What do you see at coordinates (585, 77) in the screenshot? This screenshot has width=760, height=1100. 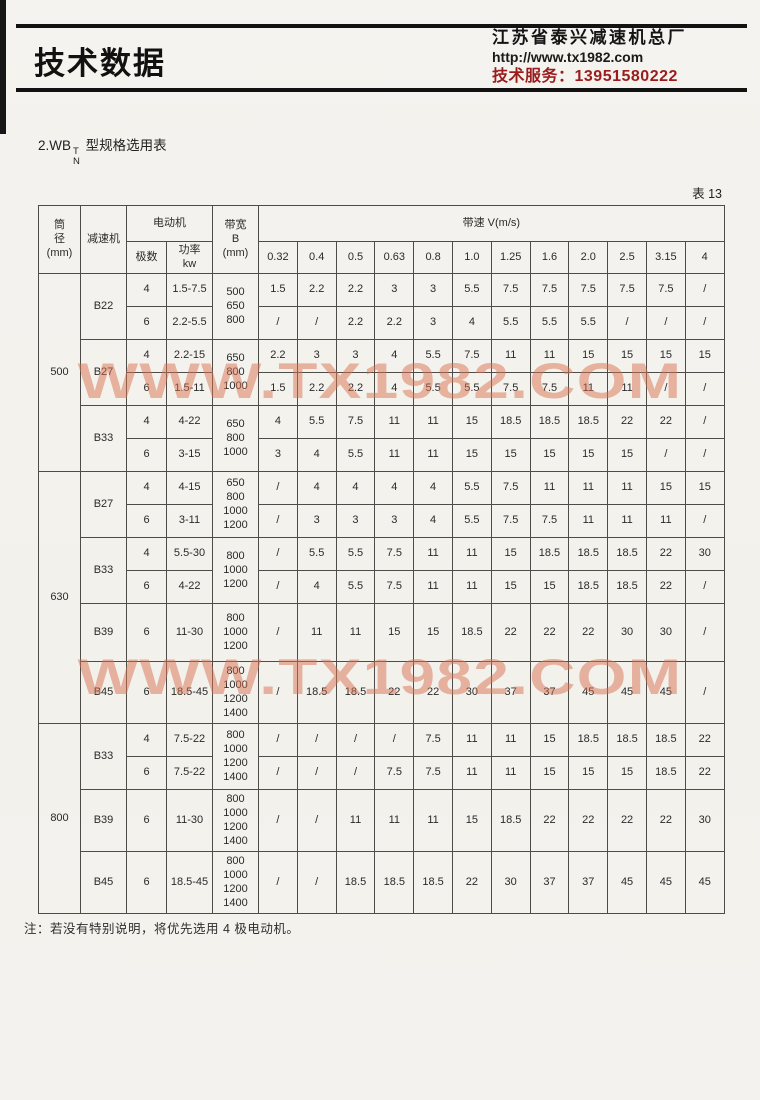 I see `service-phone: 技术服务：13951580222` at bounding box center [585, 77].